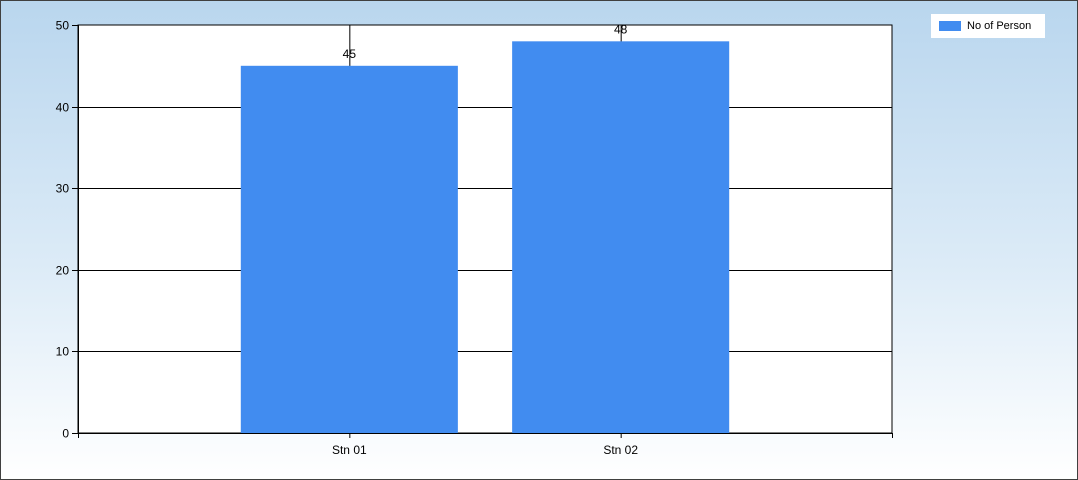 The image size is (1078, 480). What do you see at coordinates (63, 352) in the screenshot?
I see `y-tick-label-10: 10` at bounding box center [63, 352].